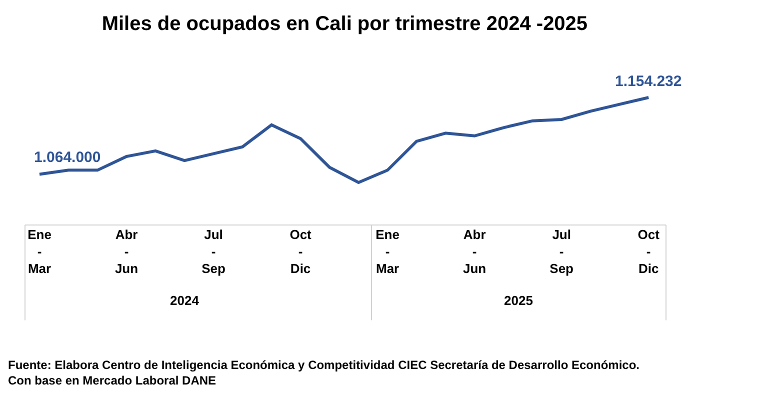 This screenshot has height=395, width=766. Describe the element at coordinates (324, 373) in the screenshot. I see `source-note: Fuente: Elabora Centro de Inteligencia Económica y Competitividad CIEC Secretaría de Desarrollo Económico. Con base en Mercado Laboral DANE` at that location.